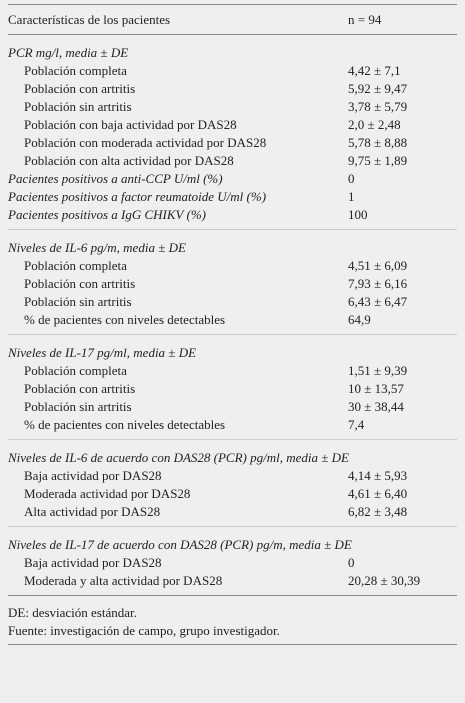  I want to click on table-row: Población sin artritis 3,78 ± 5,79, so click(232, 107).